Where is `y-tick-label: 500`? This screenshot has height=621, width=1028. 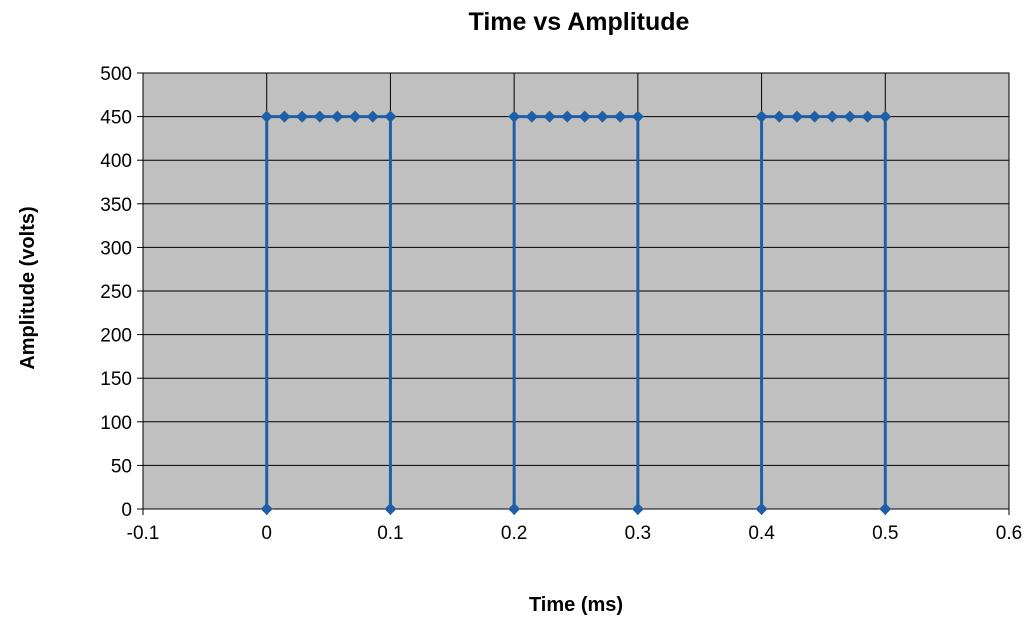
y-tick-label: 500 is located at coordinates (116, 74).